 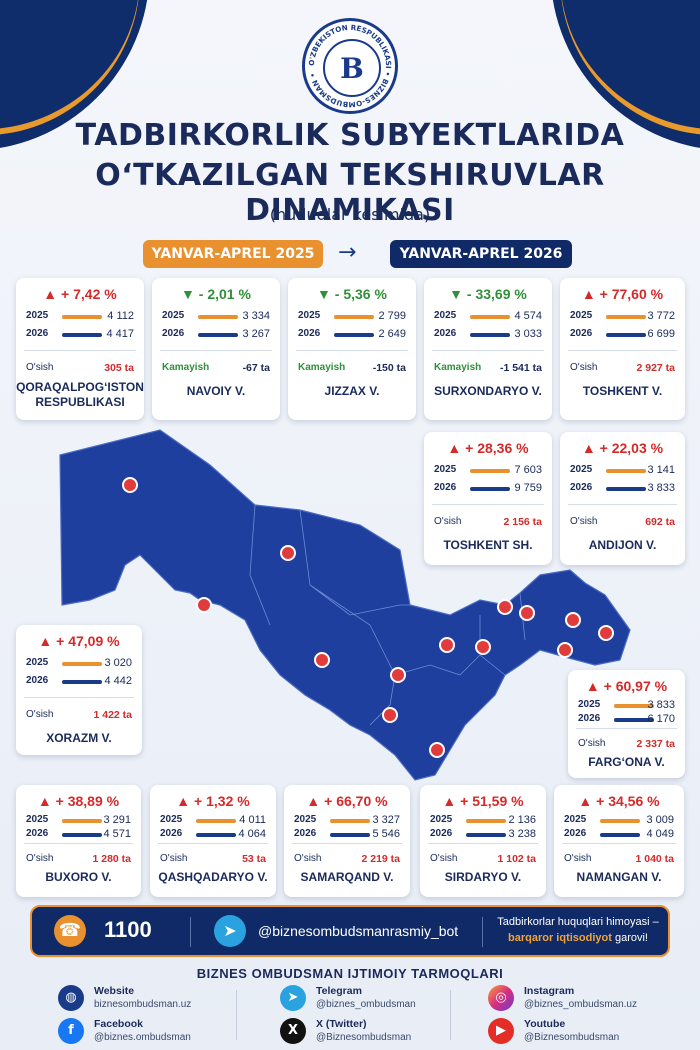 I want to click on delta-value: -150 ta, so click(x=389, y=368).